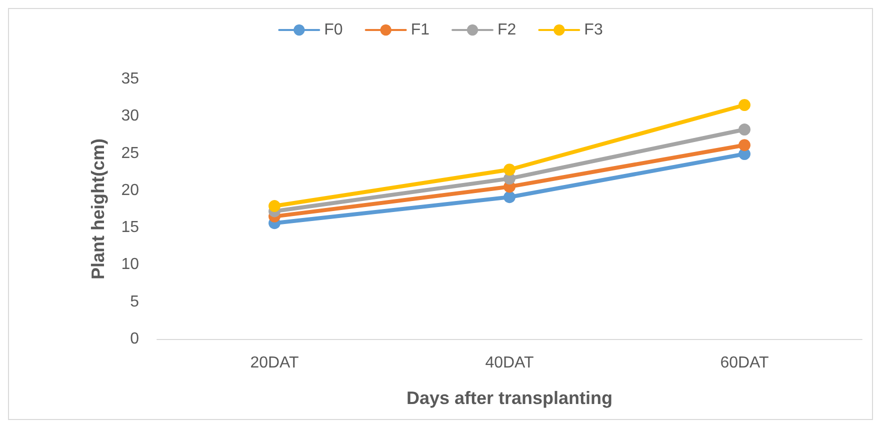 The image size is (883, 430). I want to click on x-tick-label: 40DAT, so click(509, 363).